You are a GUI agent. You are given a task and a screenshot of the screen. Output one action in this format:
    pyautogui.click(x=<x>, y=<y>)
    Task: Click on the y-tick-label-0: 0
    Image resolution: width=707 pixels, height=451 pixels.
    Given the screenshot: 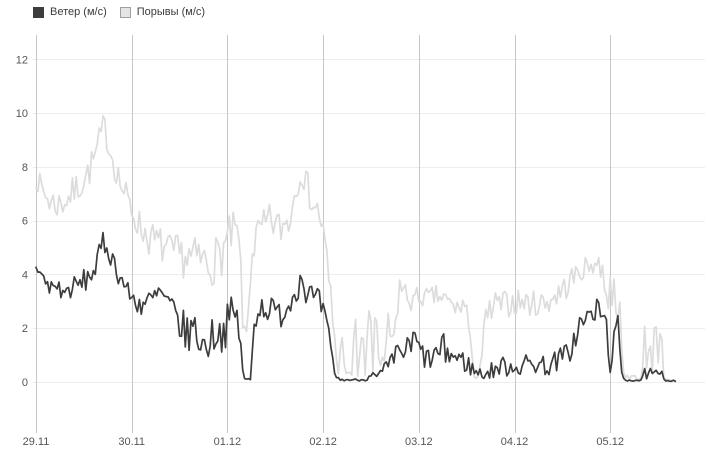 What is the action you would take?
    pyautogui.click(x=25, y=383)
    